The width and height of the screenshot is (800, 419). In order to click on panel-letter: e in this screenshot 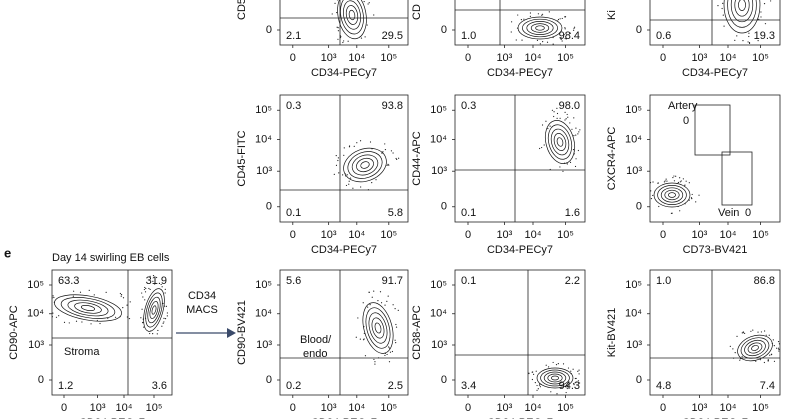, I will do `click(7, 252)`.